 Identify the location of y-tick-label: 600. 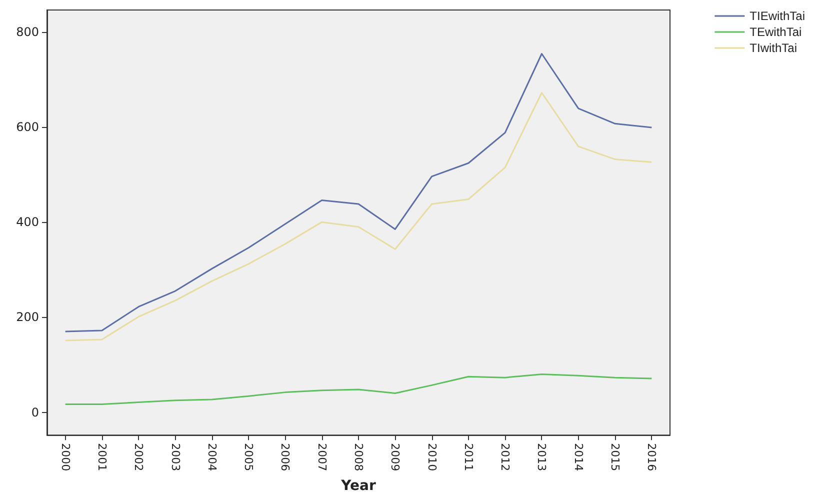
(27, 127).